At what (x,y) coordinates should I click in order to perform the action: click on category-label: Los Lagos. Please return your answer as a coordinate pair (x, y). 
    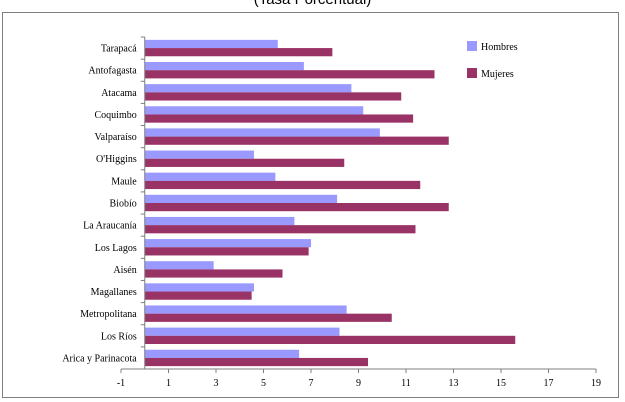
    Looking at the image, I should click on (116, 248).